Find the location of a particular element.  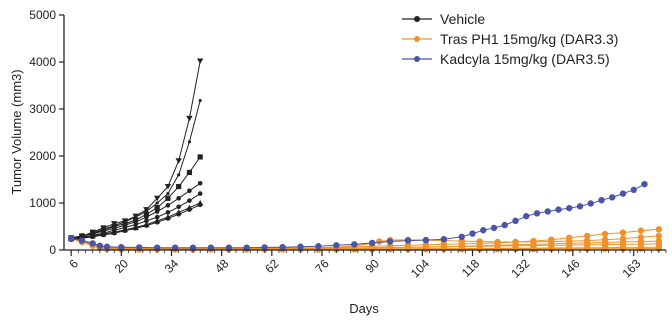

y-tick-label: 5000 is located at coordinates (42, 15).